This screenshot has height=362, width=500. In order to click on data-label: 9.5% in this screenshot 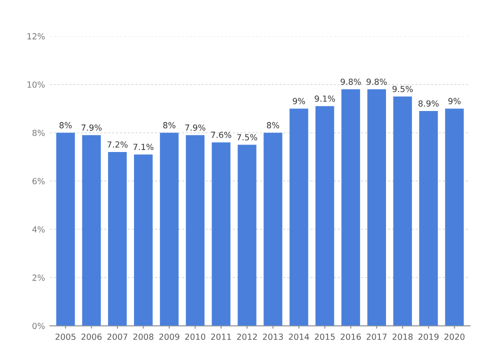, I will do `click(402, 89)`.